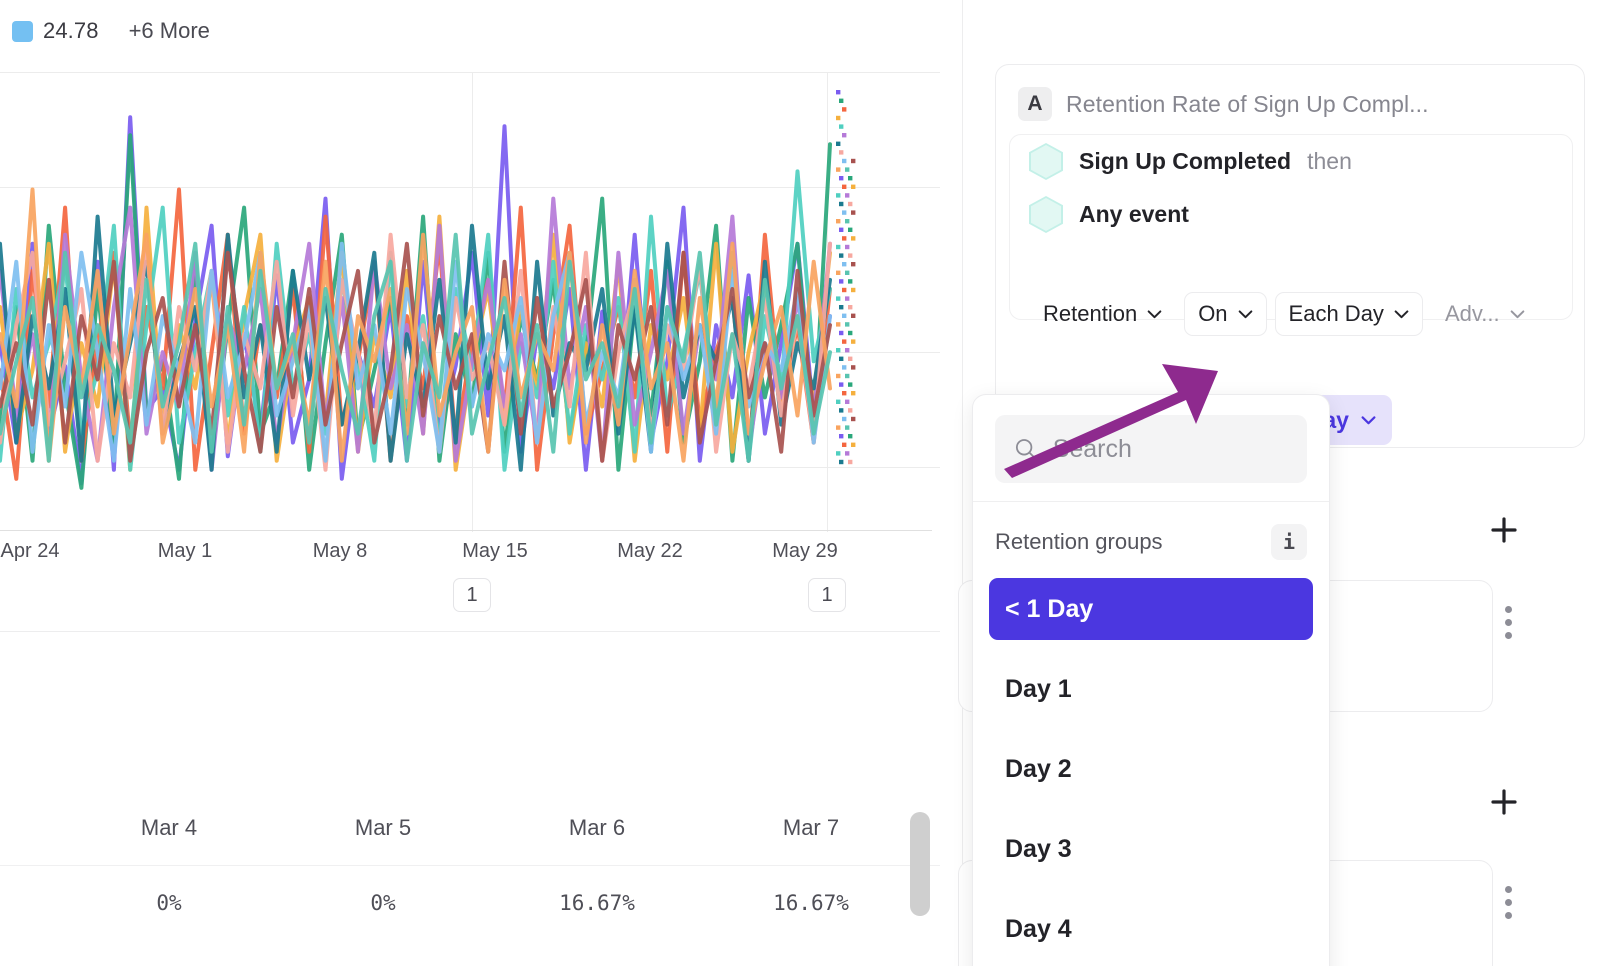  What do you see at coordinates (920, 864) in the screenshot?
I see `vertical-scrollbar-thumb` at bounding box center [920, 864].